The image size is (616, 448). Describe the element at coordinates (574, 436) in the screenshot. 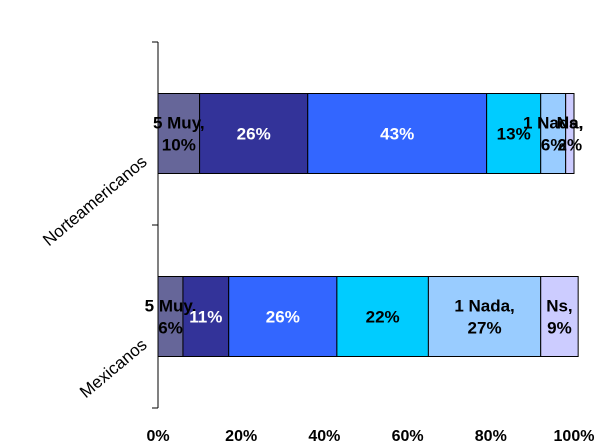

I see `x-tick-label: 100%` at that location.